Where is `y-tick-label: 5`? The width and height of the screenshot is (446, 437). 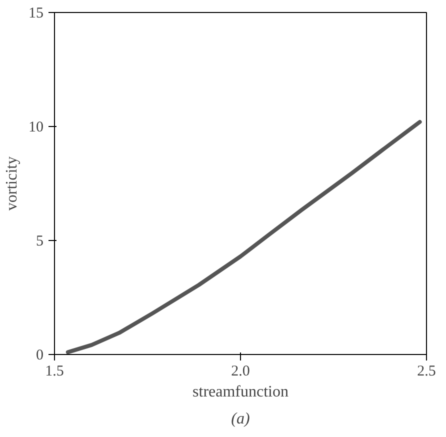
y-tick-label: 5 is located at coordinates (40, 242).